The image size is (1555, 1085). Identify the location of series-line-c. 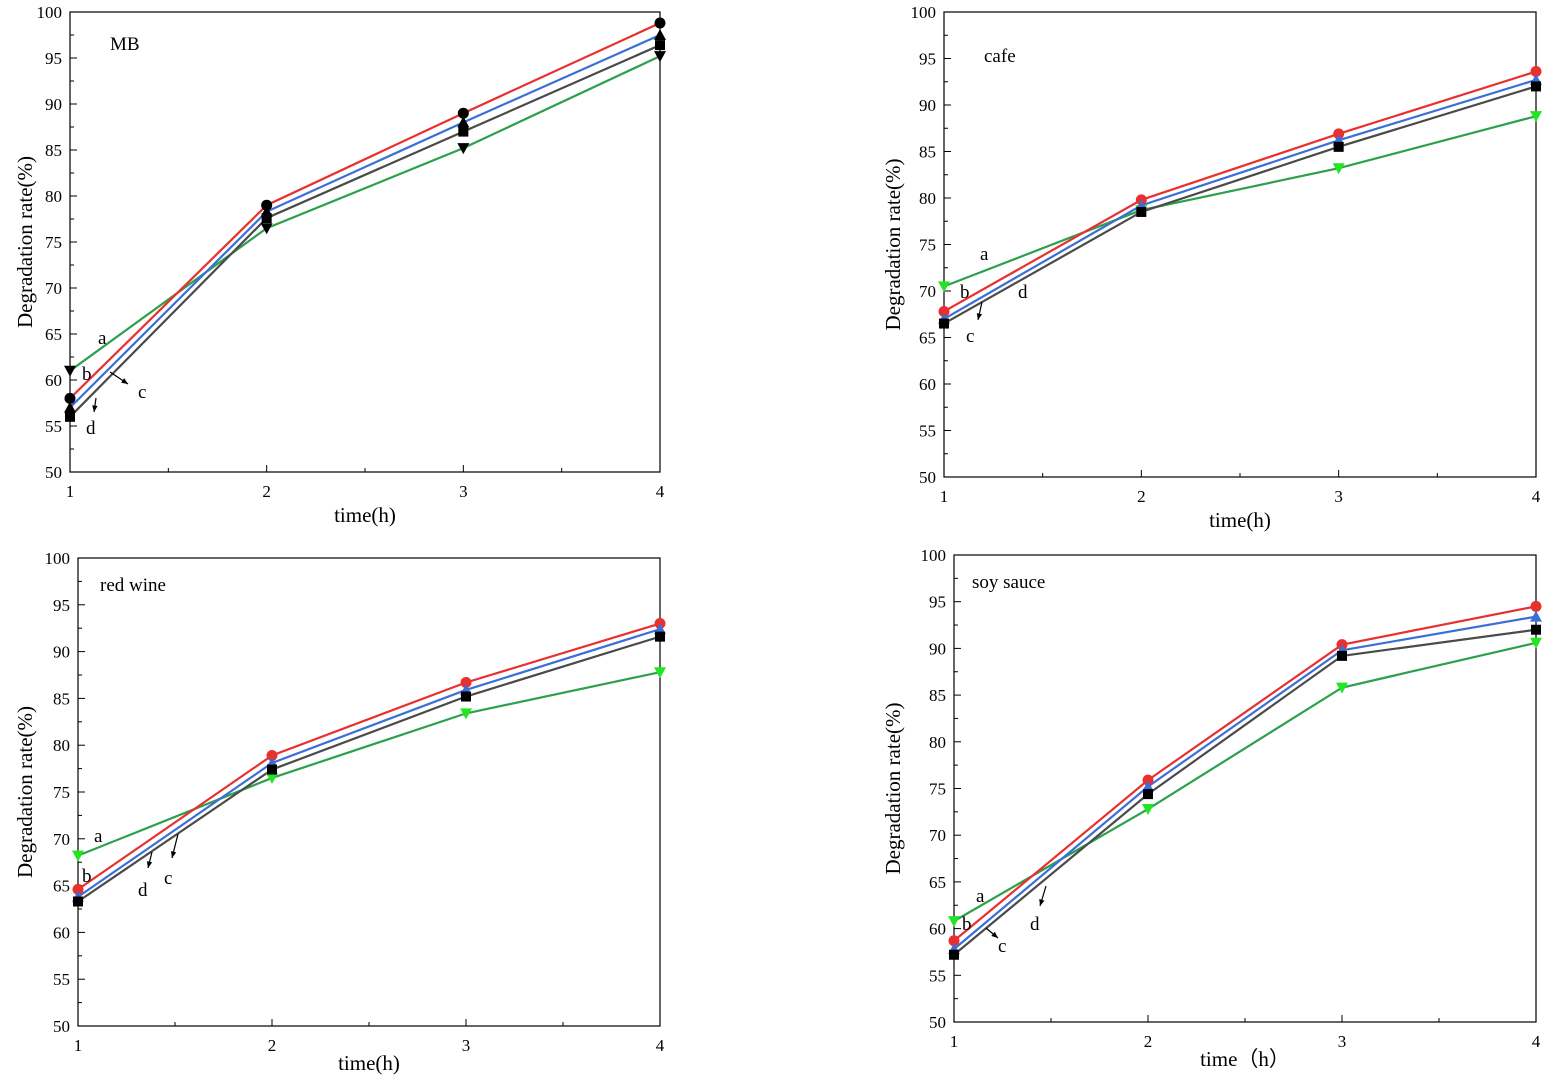
(1240, 199).